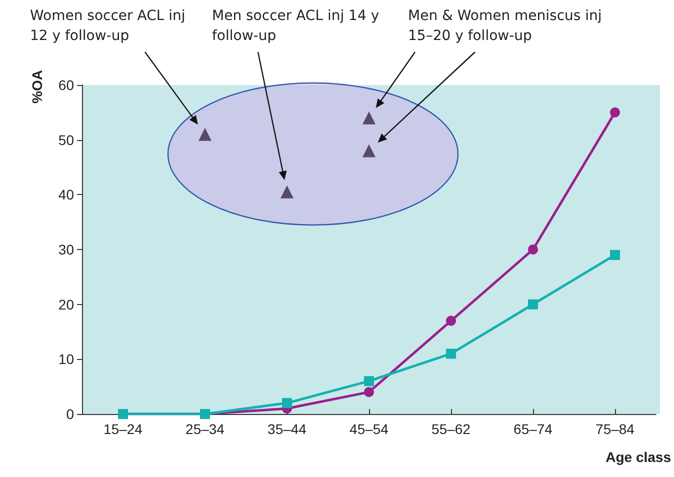 The image size is (674, 477). Describe the element at coordinates (66, 304) in the screenshot. I see `y-tick-label: 20` at that location.